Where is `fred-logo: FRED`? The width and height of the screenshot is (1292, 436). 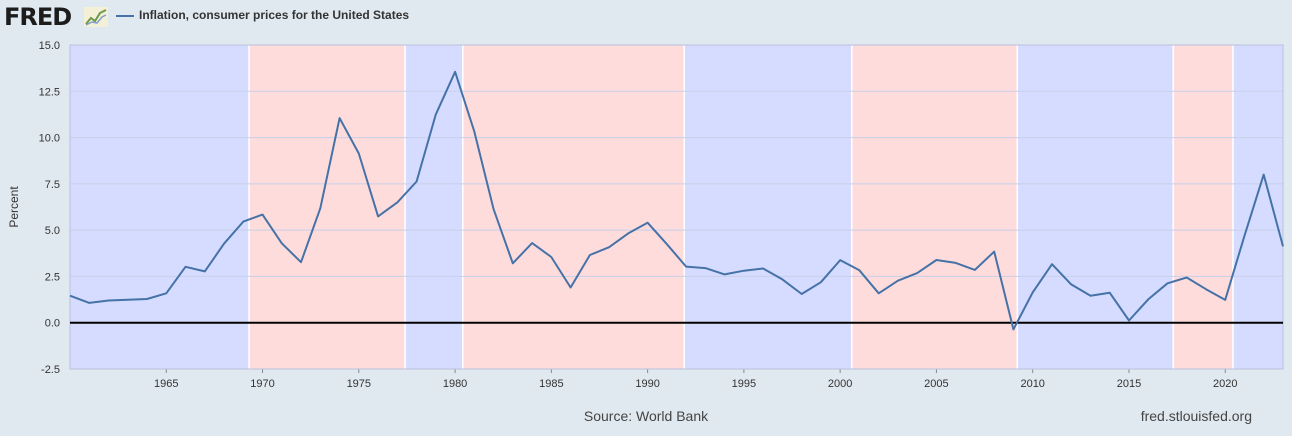
fred-logo: FRED is located at coordinates (38, 17).